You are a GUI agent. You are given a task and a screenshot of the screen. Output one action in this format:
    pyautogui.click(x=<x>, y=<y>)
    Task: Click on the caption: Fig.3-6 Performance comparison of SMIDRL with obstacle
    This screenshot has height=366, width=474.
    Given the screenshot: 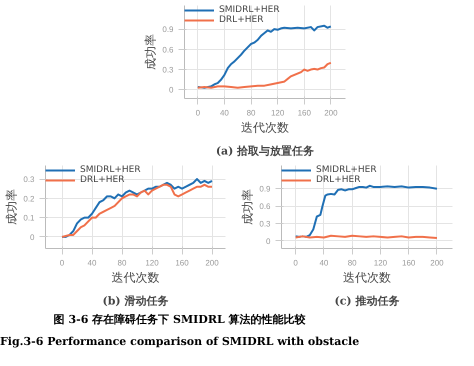 What is the action you would take?
    pyautogui.click(x=180, y=342)
    